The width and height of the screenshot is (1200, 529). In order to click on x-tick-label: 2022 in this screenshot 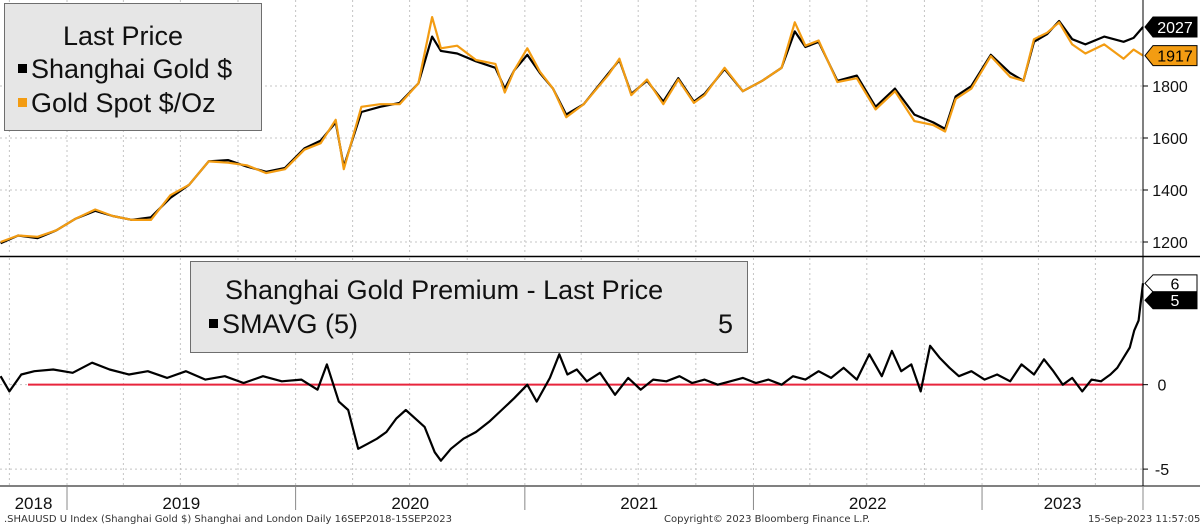, I will do `click(868, 503)`.